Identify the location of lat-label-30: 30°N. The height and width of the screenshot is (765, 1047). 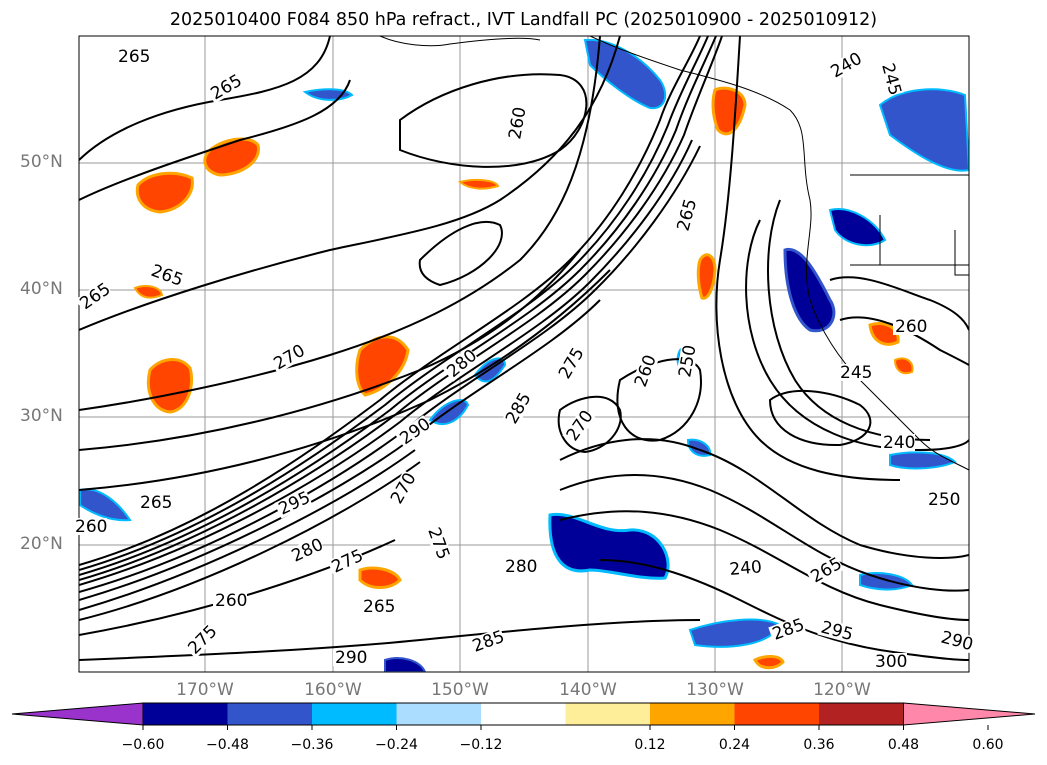
(41, 416).